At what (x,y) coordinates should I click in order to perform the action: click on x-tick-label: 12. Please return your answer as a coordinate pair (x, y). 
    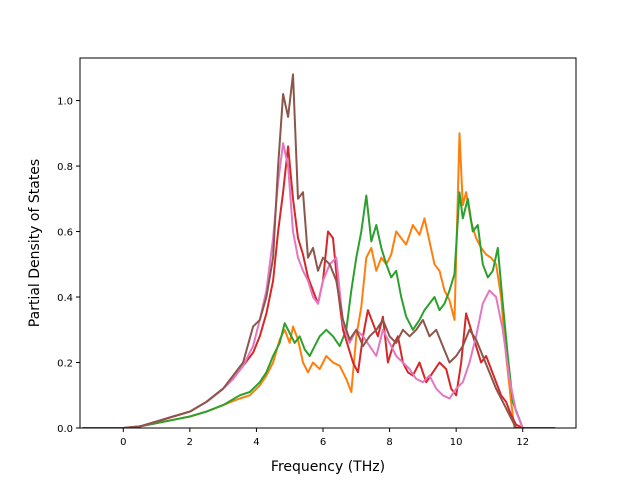
    Looking at the image, I should click on (522, 442).